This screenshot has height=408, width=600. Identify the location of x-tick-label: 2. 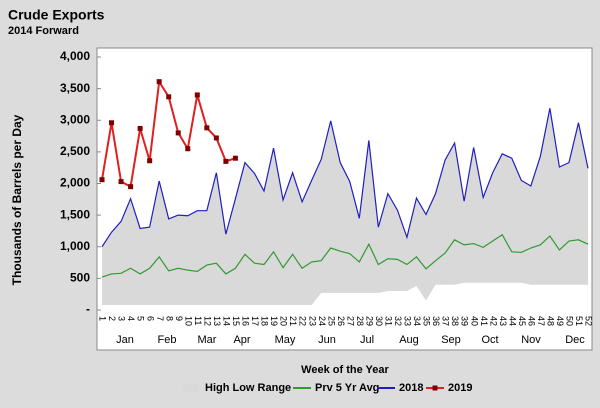
(112, 318).